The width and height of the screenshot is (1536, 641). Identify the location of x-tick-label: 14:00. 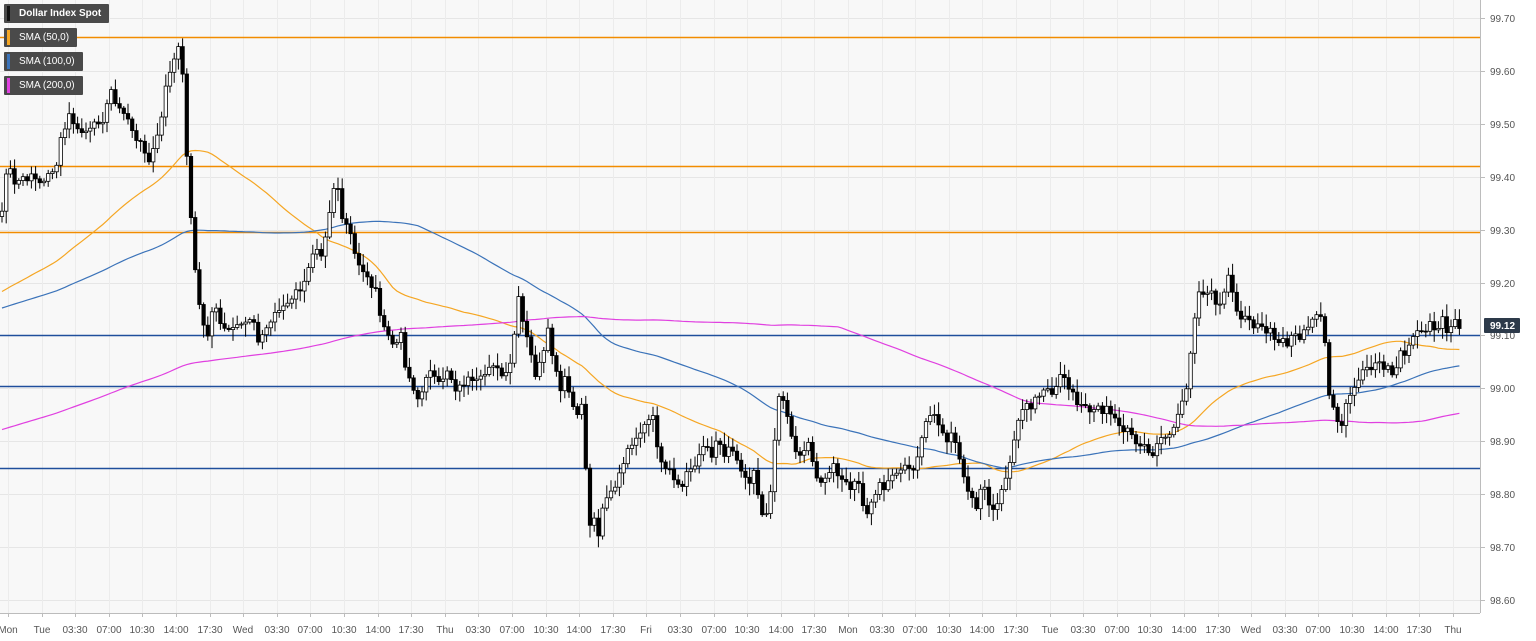
(981, 630).